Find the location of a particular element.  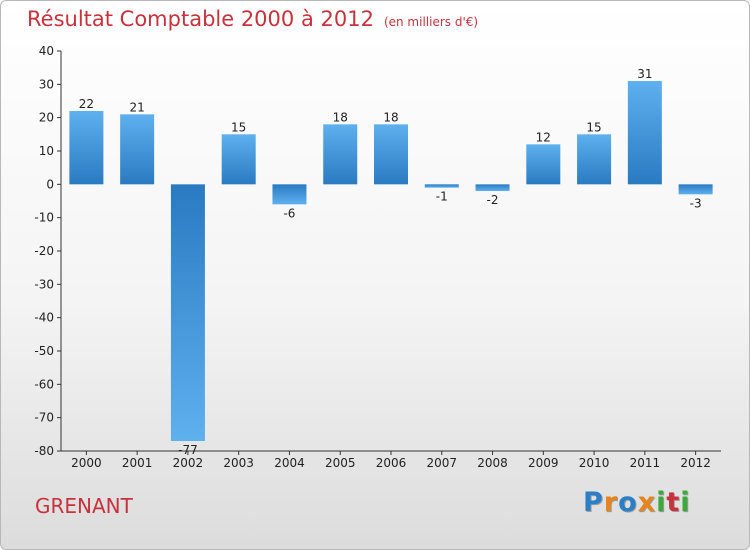

logo-letter: o is located at coordinates (628, 502).